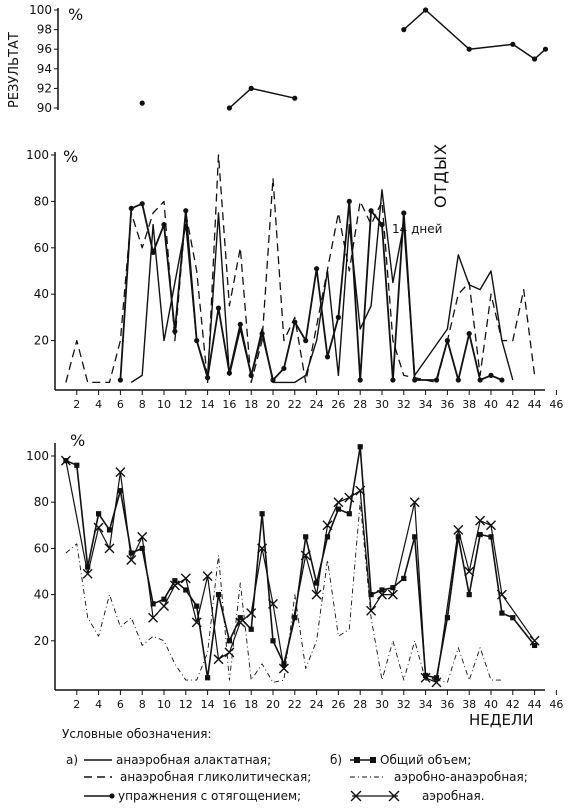 The image size is (570, 808). I want to click on legend-label: аэробно-анаэробная;, so click(461, 777).